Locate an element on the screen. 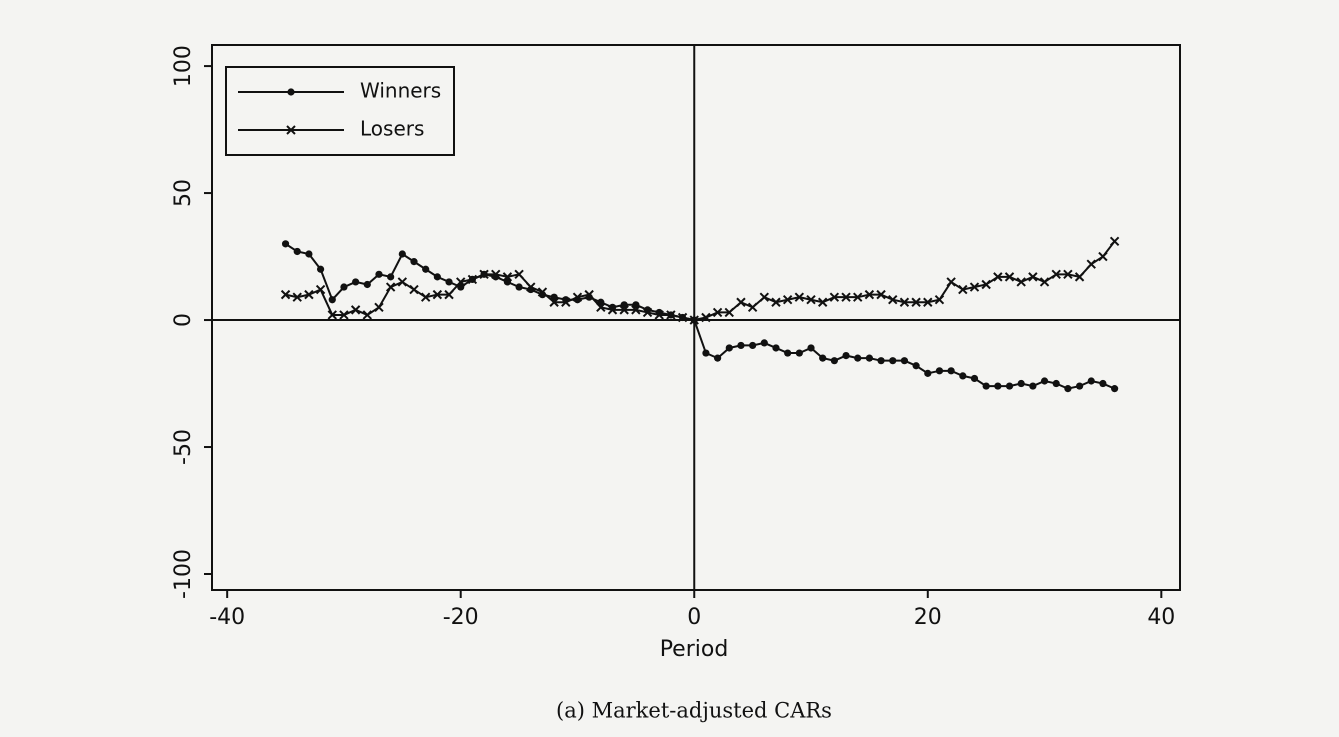 Image resolution: width=1339 pixels, height=737 pixels. legend-label: Losers is located at coordinates (392, 129).